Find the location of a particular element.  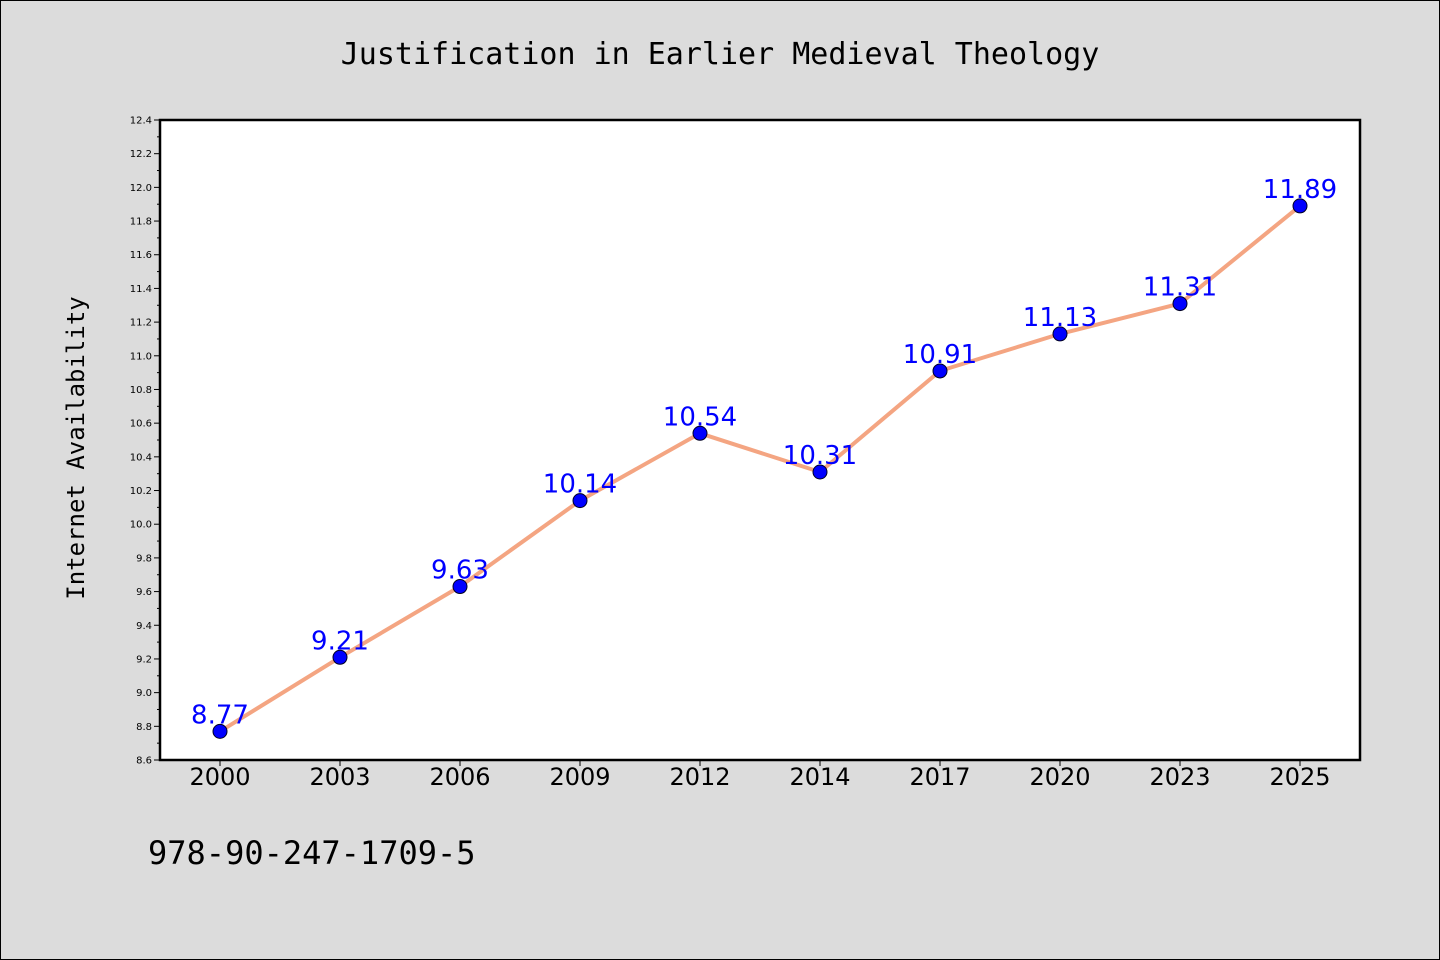

y-tick-label: 10.8 is located at coordinates (141, 390).